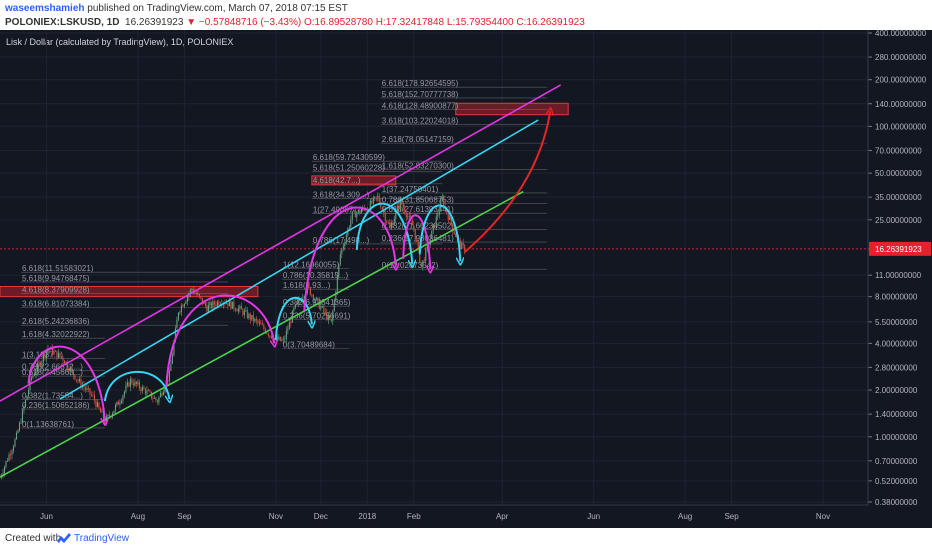 The width and height of the screenshot is (932, 550). What do you see at coordinates (64, 538) in the screenshot?
I see `tradingview-logo-icon` at bounding box center [64, 538].